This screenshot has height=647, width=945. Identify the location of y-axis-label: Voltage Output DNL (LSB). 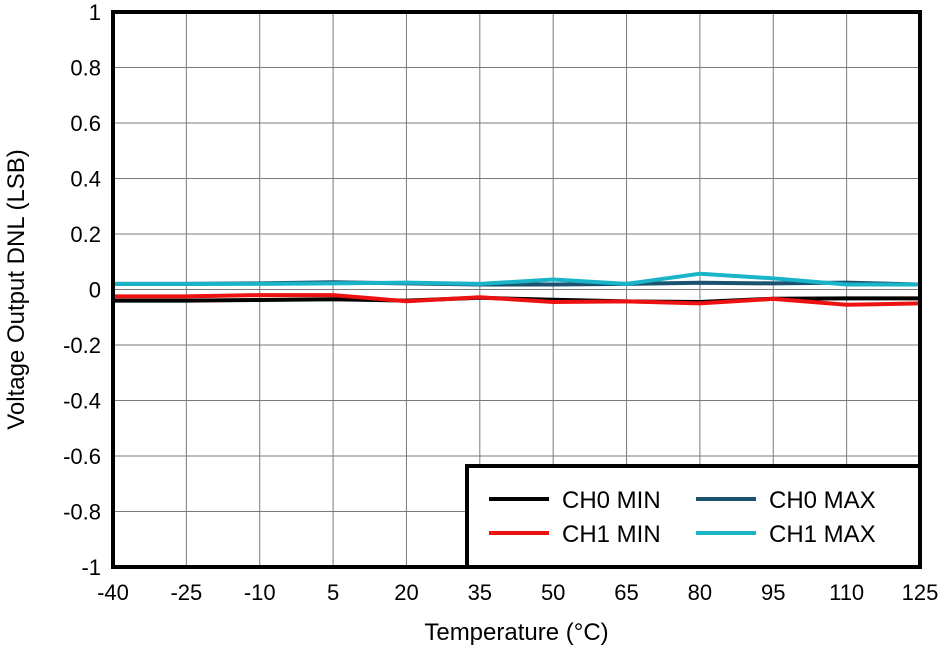
(16, 289).